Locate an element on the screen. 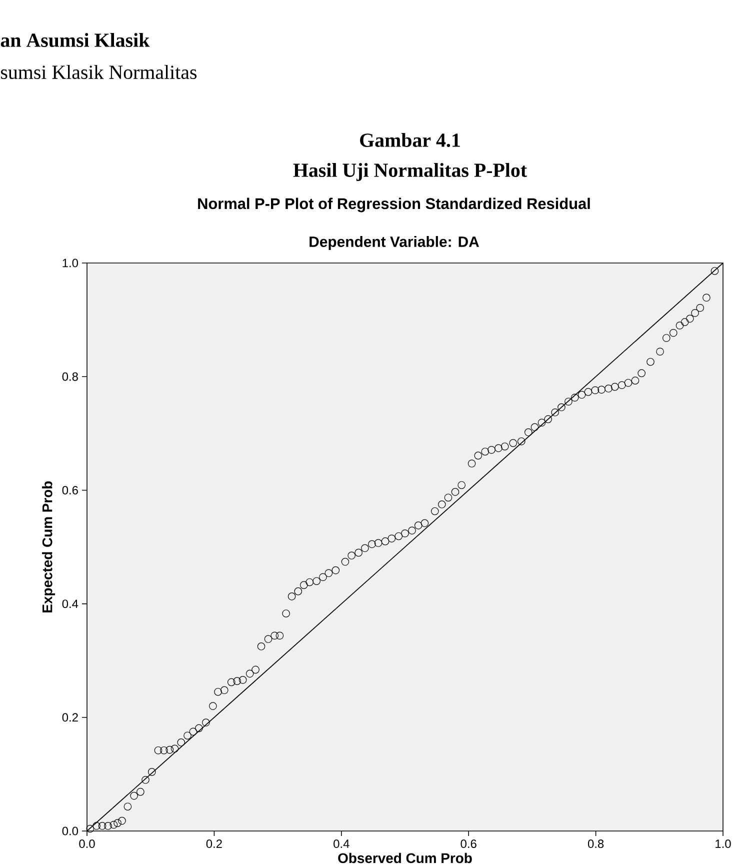  text: Gambar 4.1 is located at coordinates (410, 140).